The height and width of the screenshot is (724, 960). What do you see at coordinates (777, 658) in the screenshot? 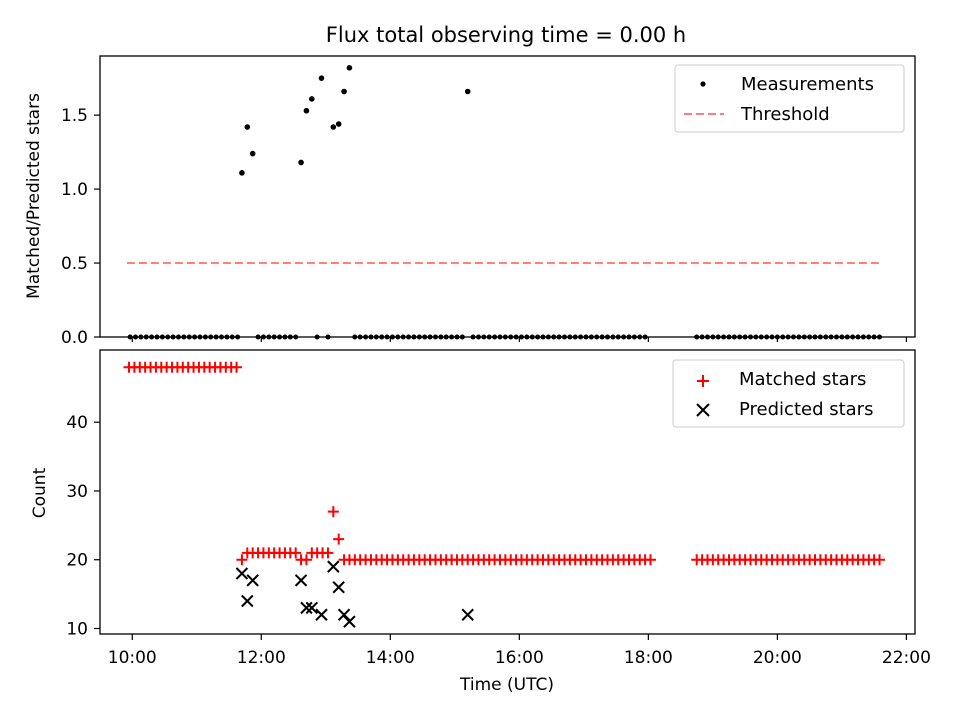
I see `count-x-tick-label: 20:00` at bounding box center [777, 658].